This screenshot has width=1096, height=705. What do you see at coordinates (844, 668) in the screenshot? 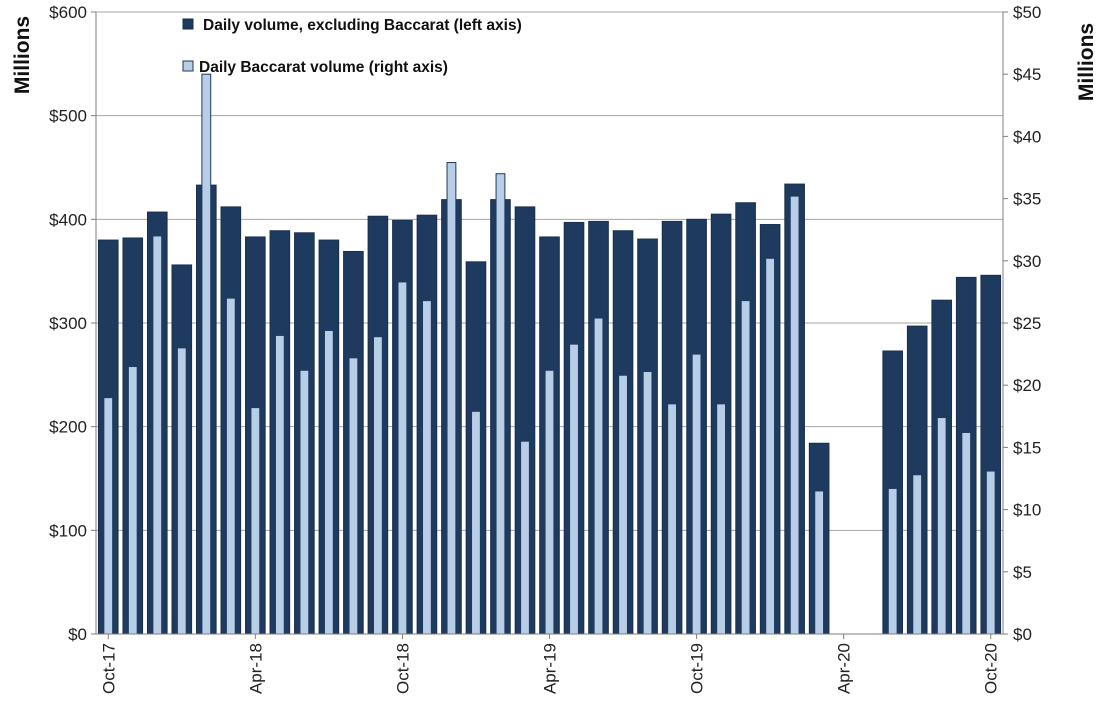
I see `x-tick-label: Apr-20` at bounding box center [844, 668].